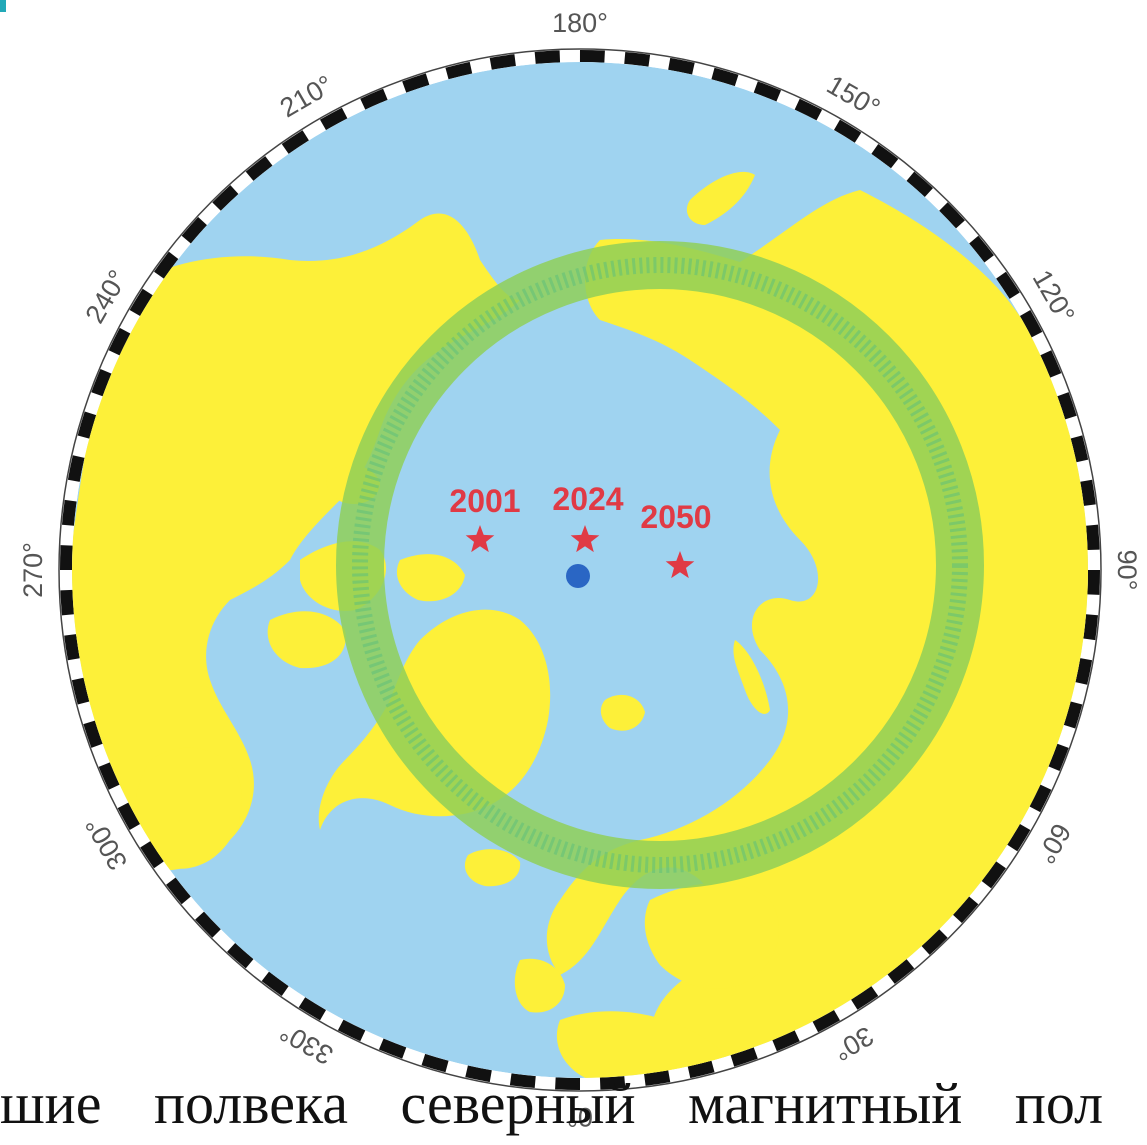  Describe the element at coordinates (580, 23) in the screenshot. I see `degree-label: 180°` at that location.